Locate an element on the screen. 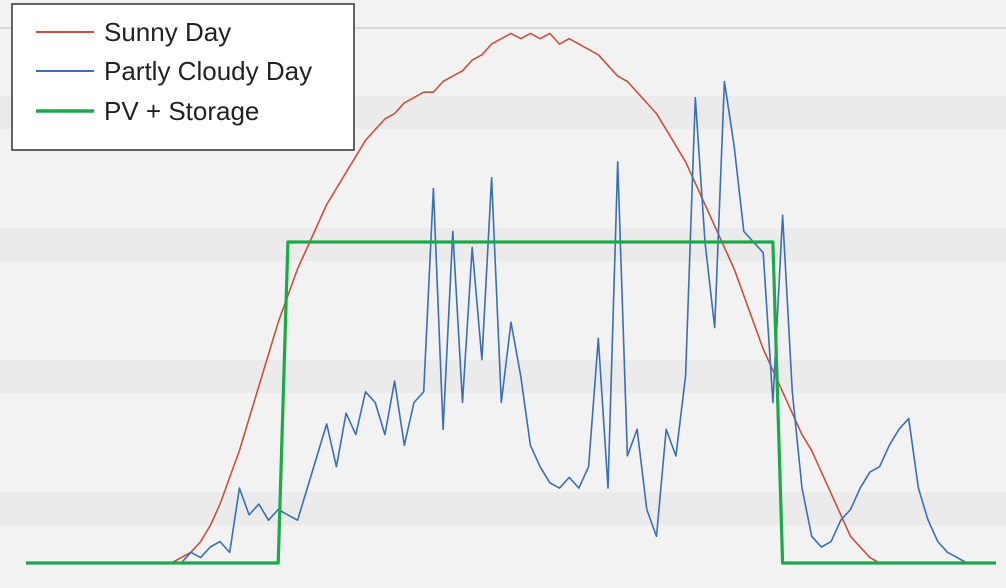 The height and width of the screenshot is (588, 1006). legend: Sunny Day Partly Cloudy Day PV + Storage is located at coordinates (183, 77).